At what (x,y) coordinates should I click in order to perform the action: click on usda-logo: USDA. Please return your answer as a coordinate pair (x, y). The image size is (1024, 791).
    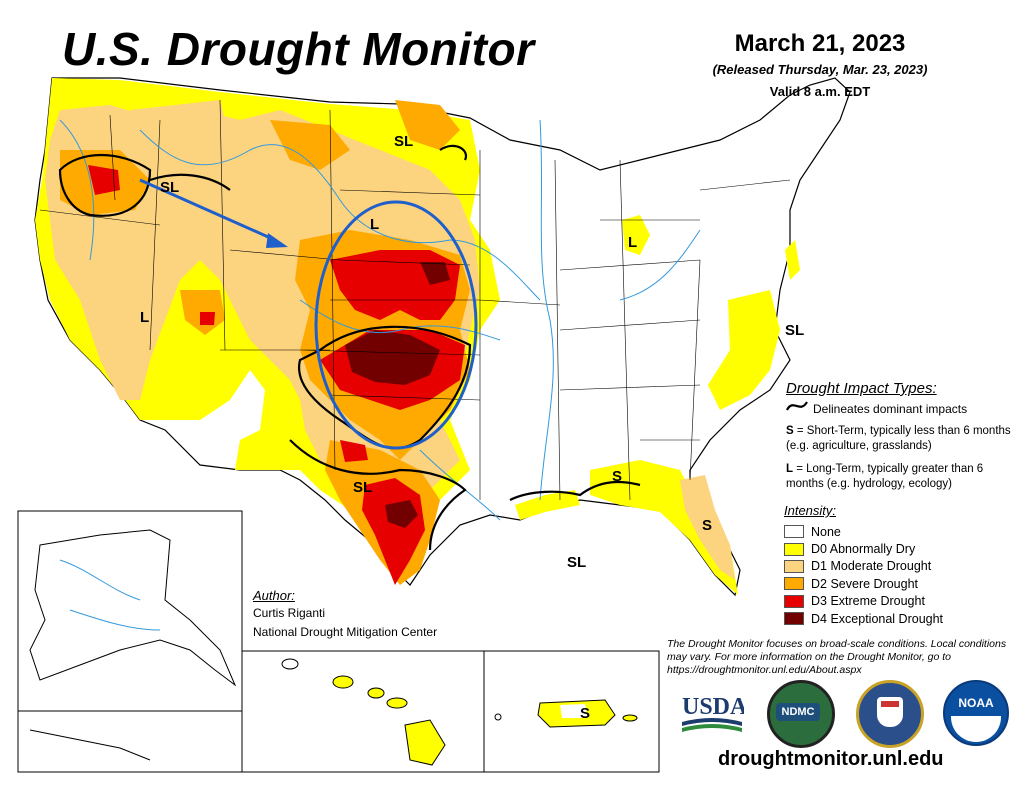
    Looking at the image, I should click on (713, 713).